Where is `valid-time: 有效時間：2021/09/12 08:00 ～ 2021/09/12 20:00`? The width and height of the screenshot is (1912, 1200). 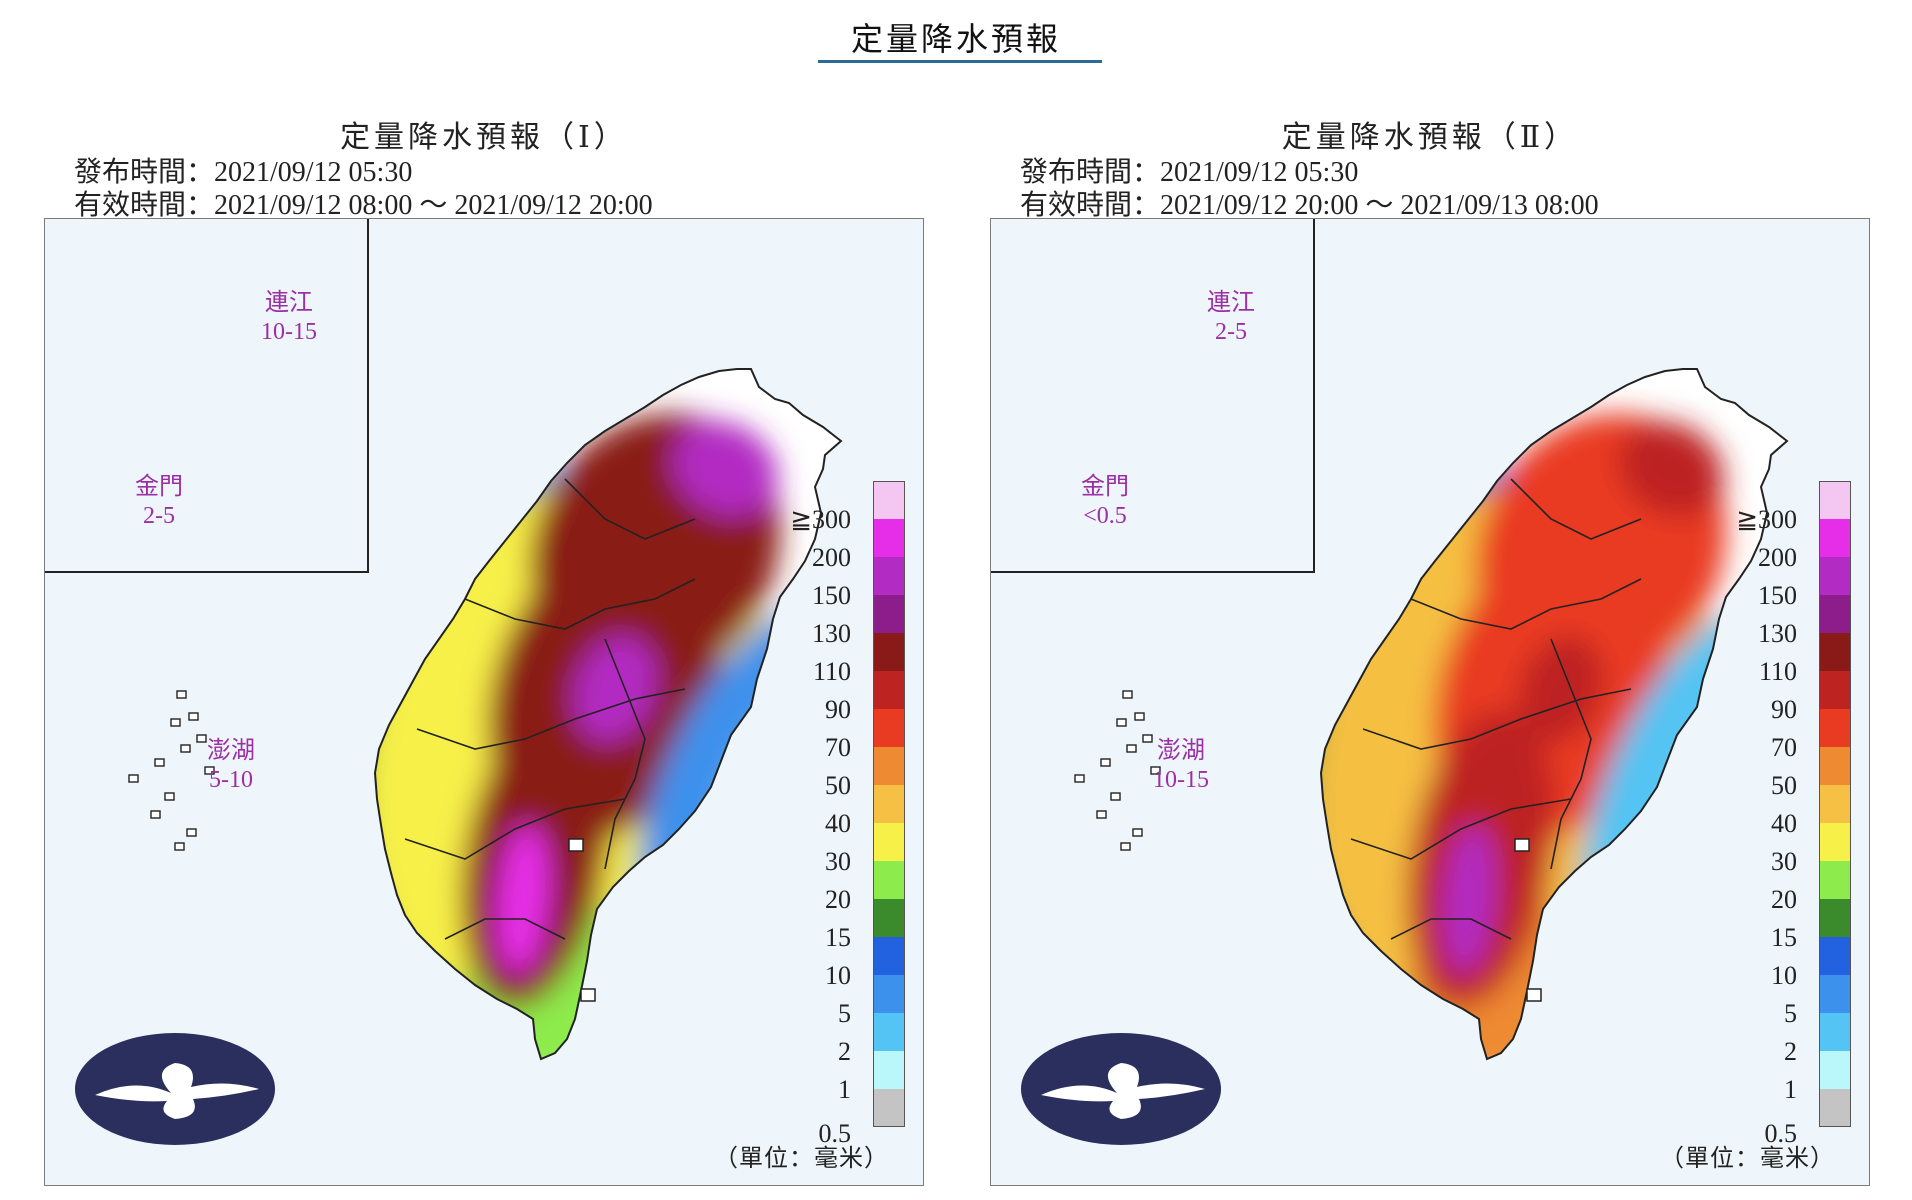
valid-time: 有效時間：2021/09/12 08:00 ～ 2021/09/12 20:00 is located at coordinates (363, 205).